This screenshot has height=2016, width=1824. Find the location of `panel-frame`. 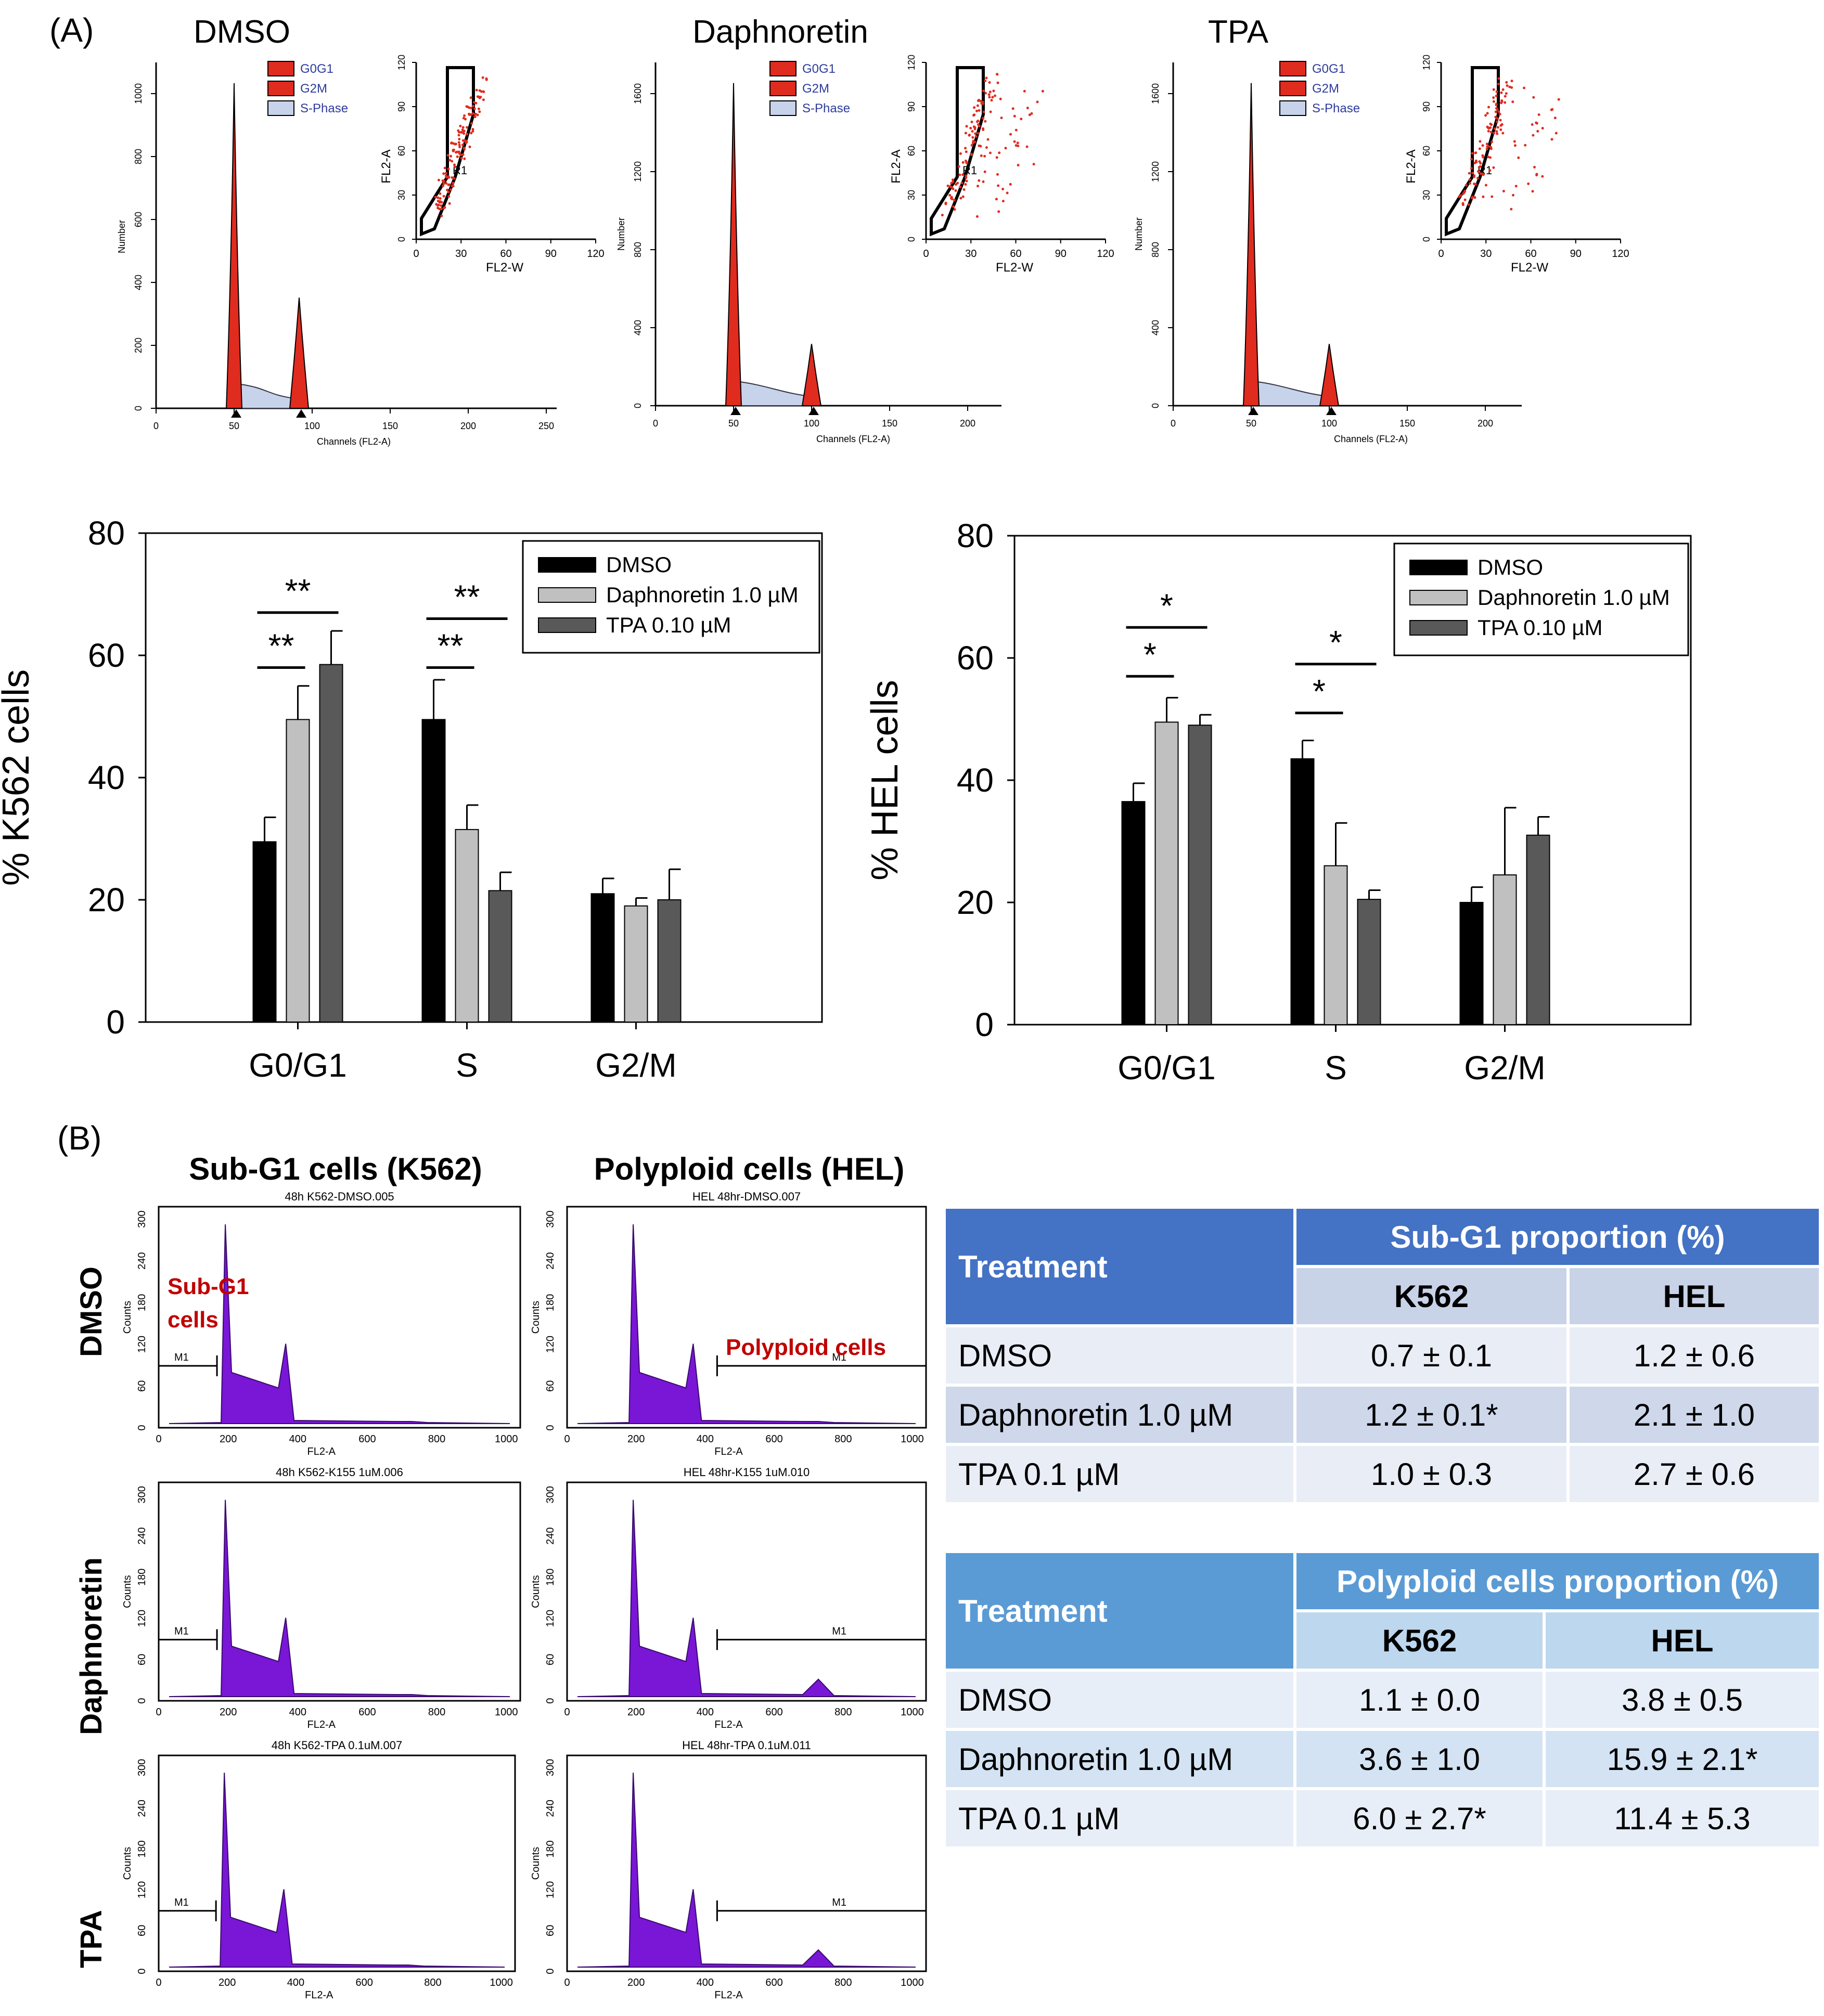

panel-frame is located at coordinates (337, 1863).